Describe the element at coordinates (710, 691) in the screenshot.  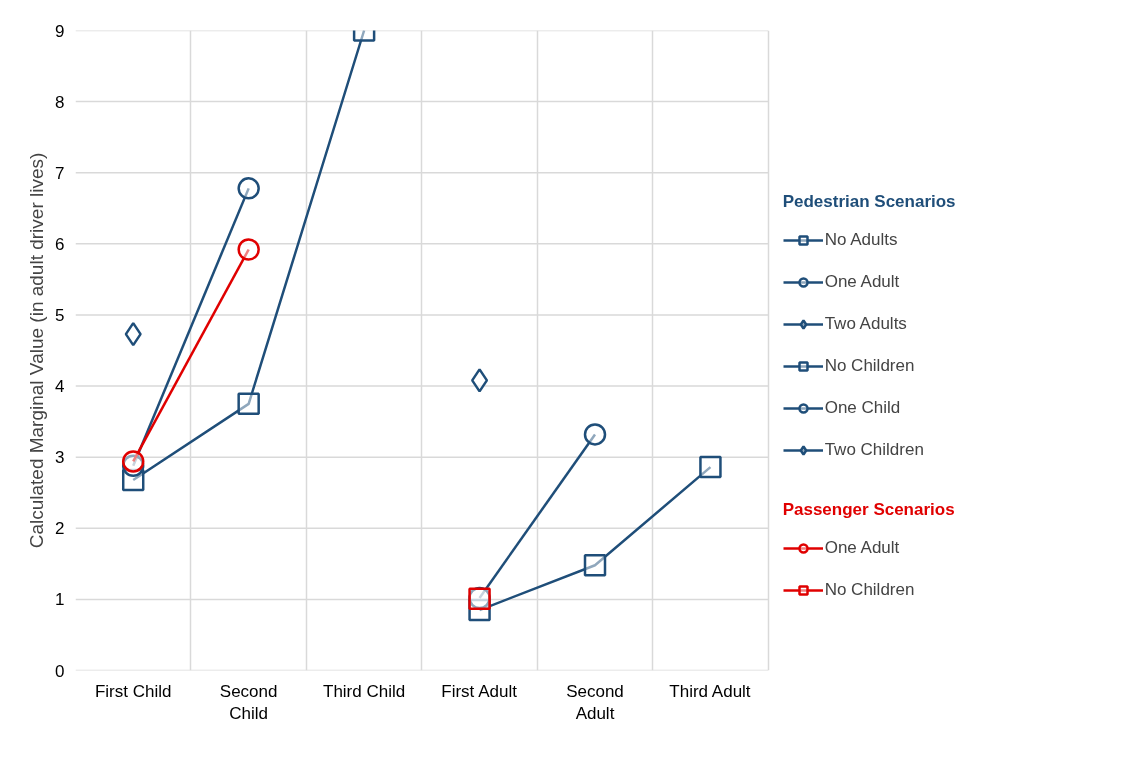
I see `x-tick-label: Third Adult` at that location.